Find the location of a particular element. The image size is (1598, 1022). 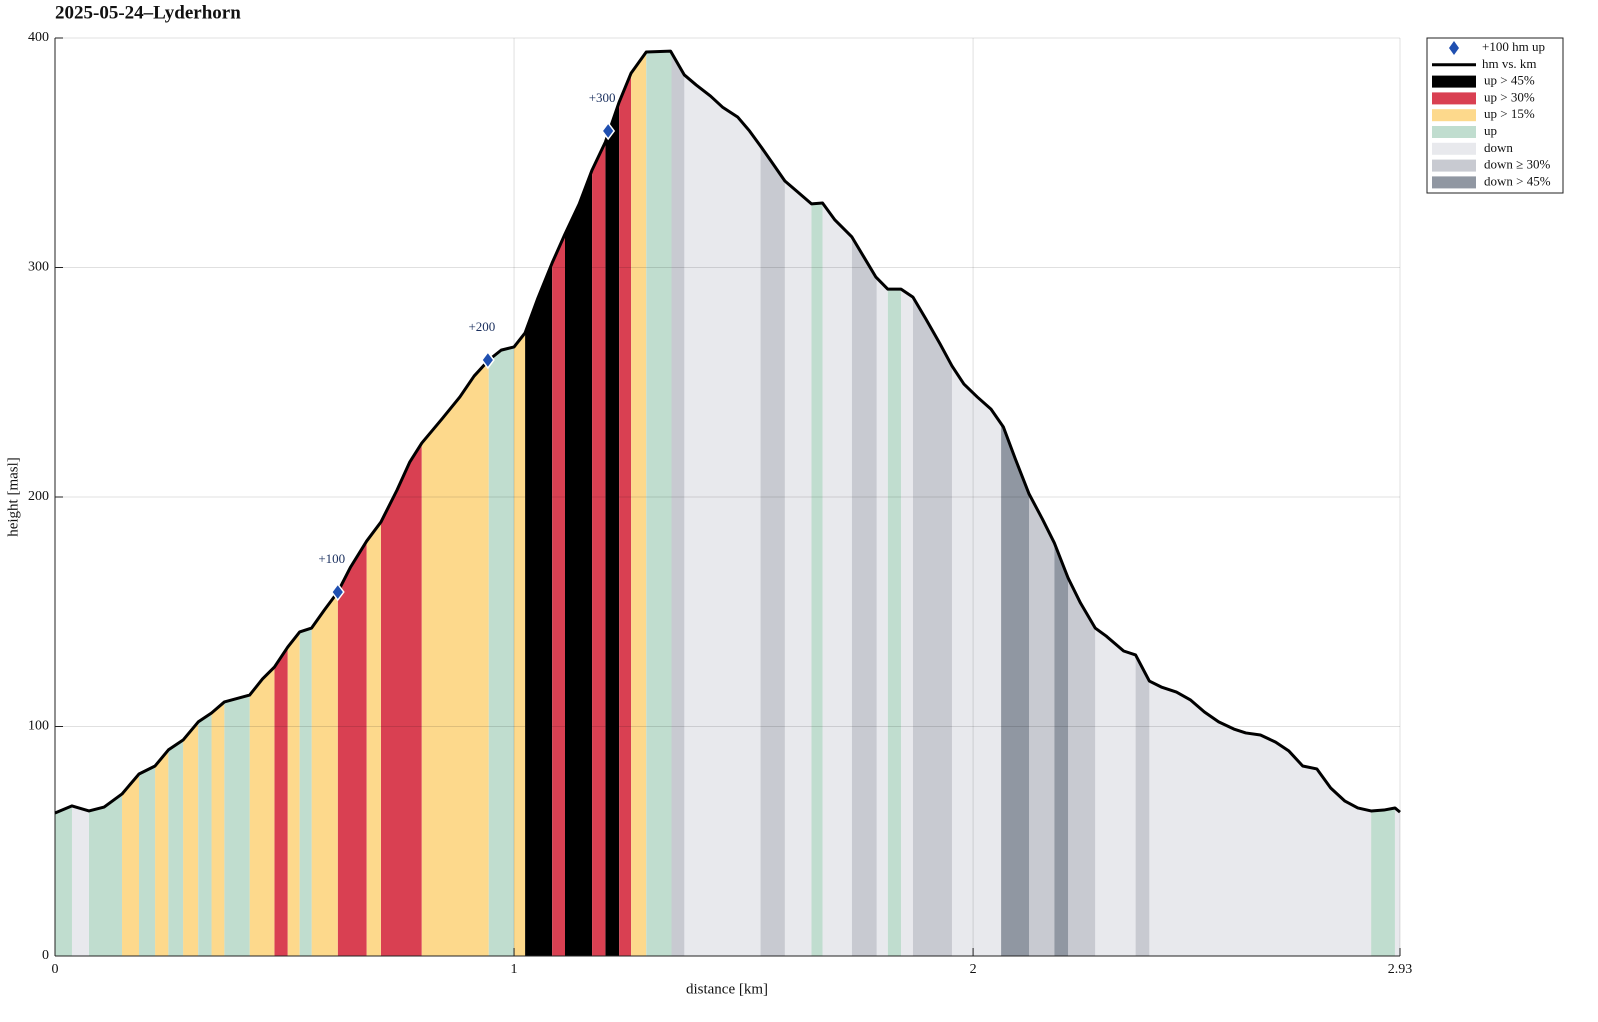

legend-label: down > 45% is located at coordinates (1517, 180).